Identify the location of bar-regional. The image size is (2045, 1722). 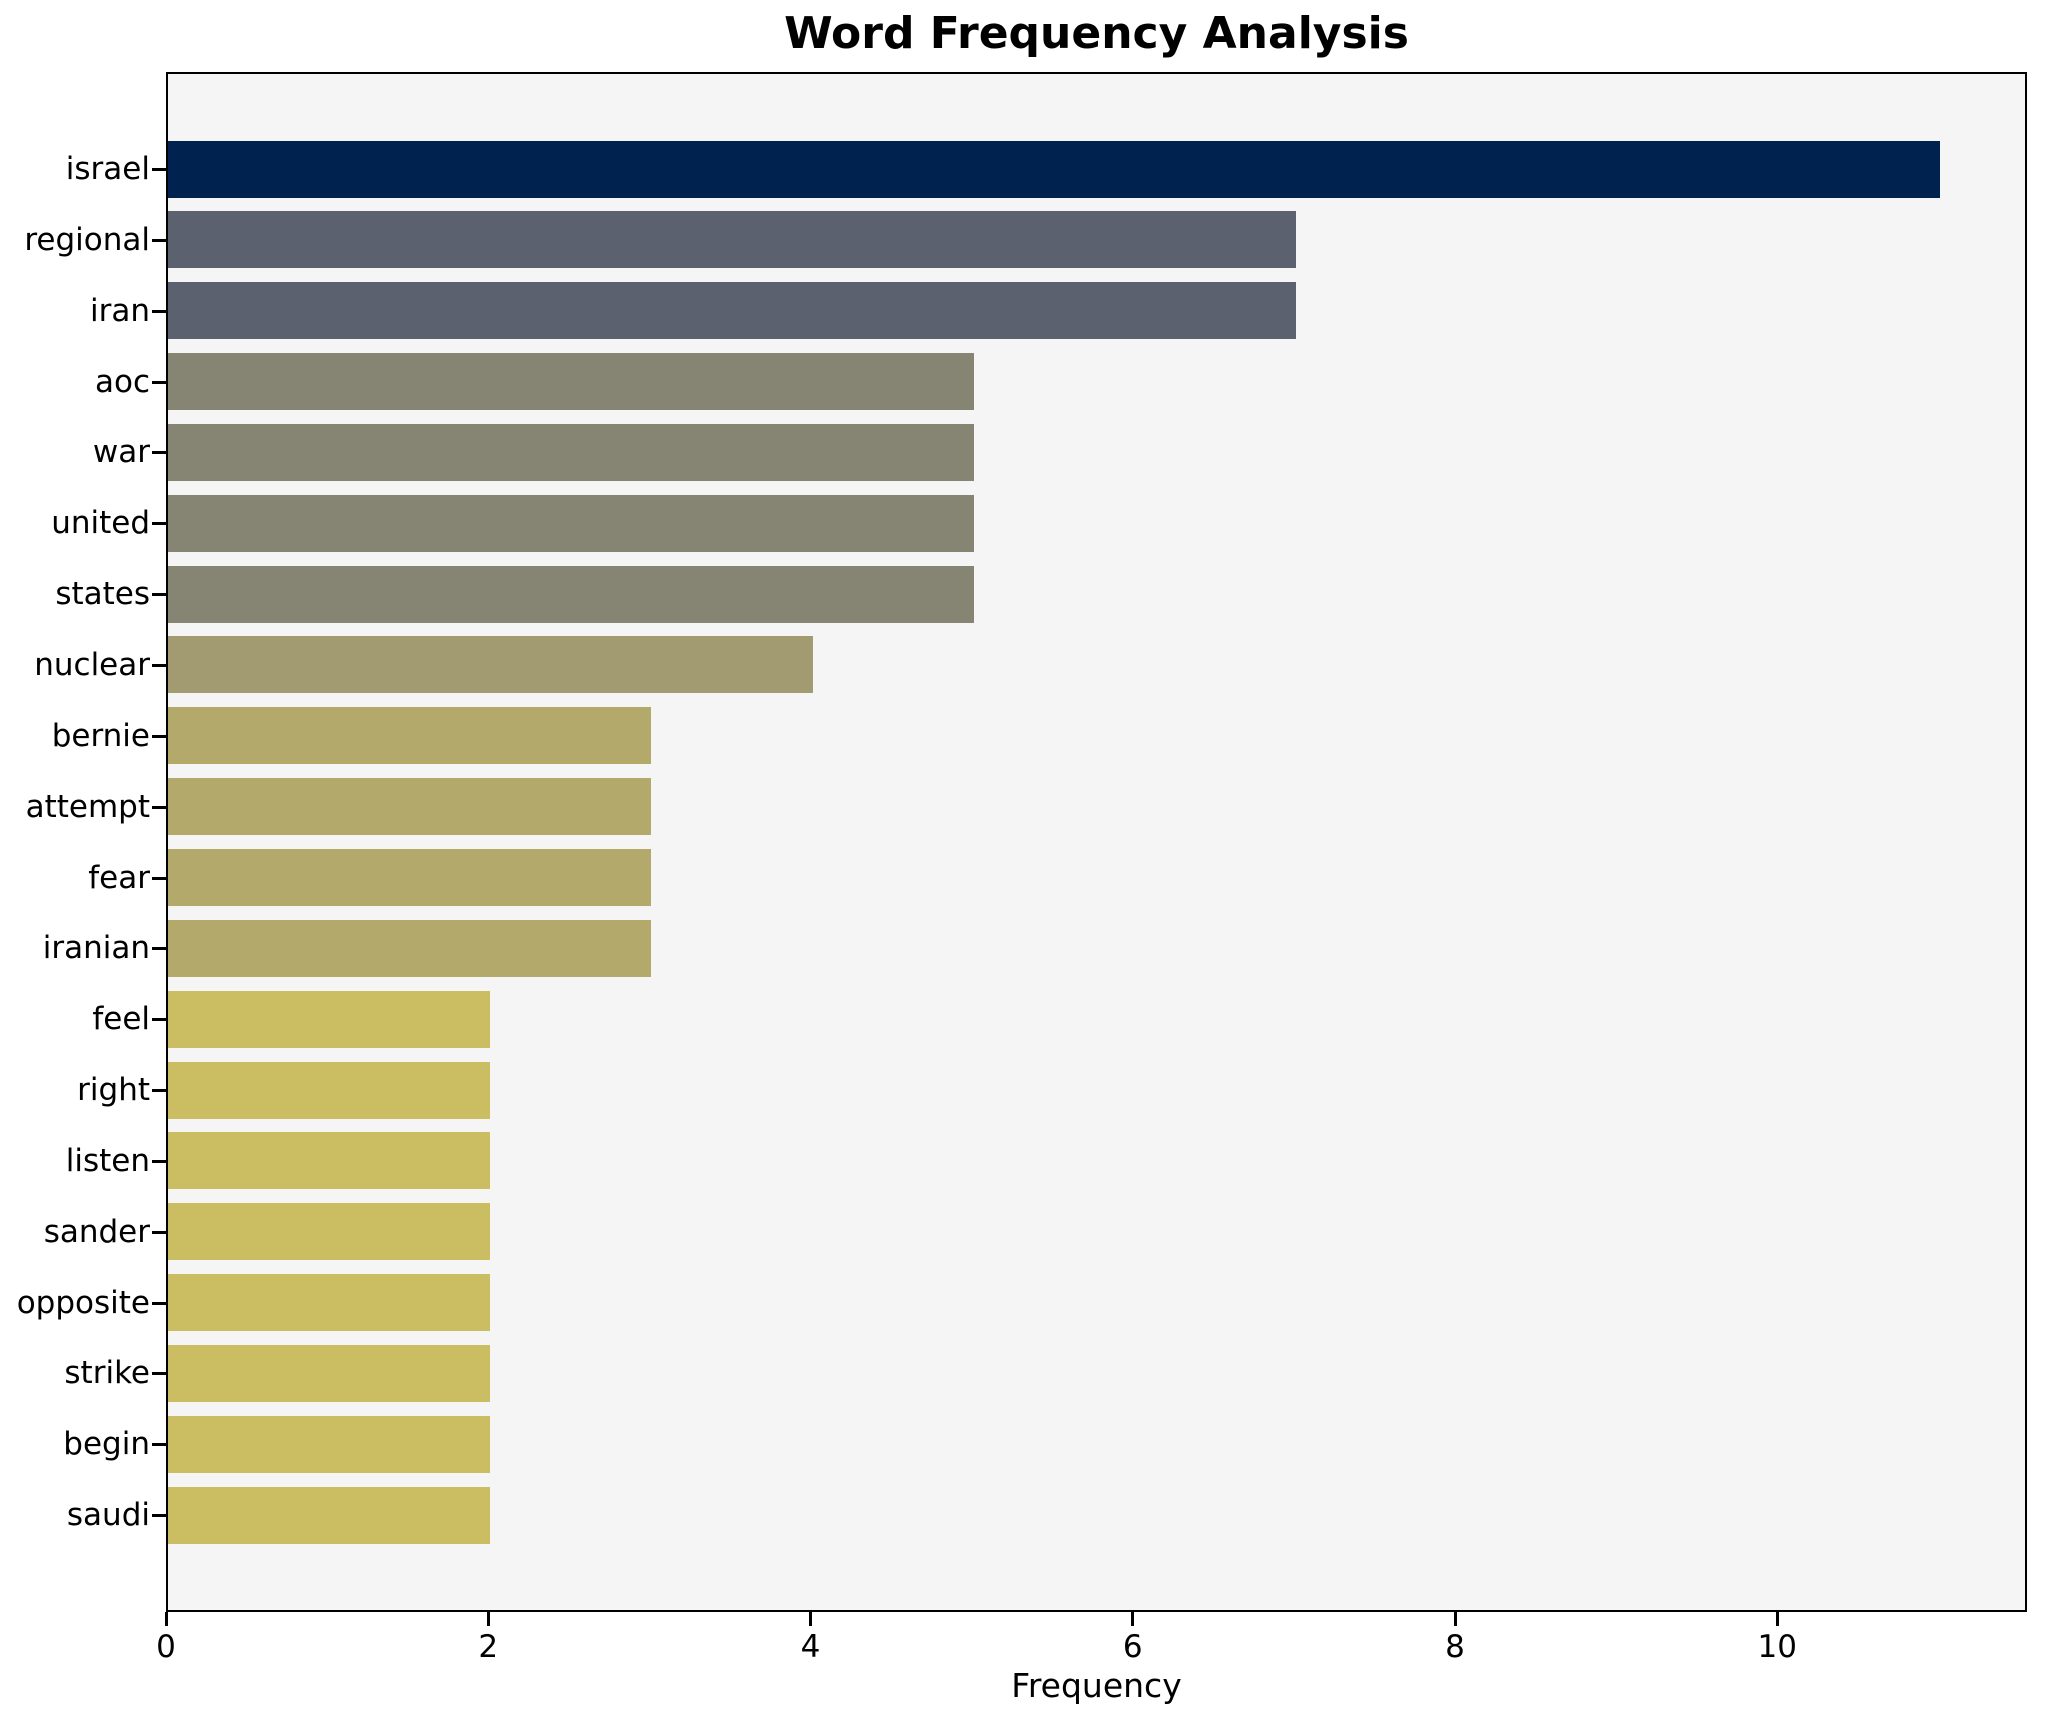
(732, 240).